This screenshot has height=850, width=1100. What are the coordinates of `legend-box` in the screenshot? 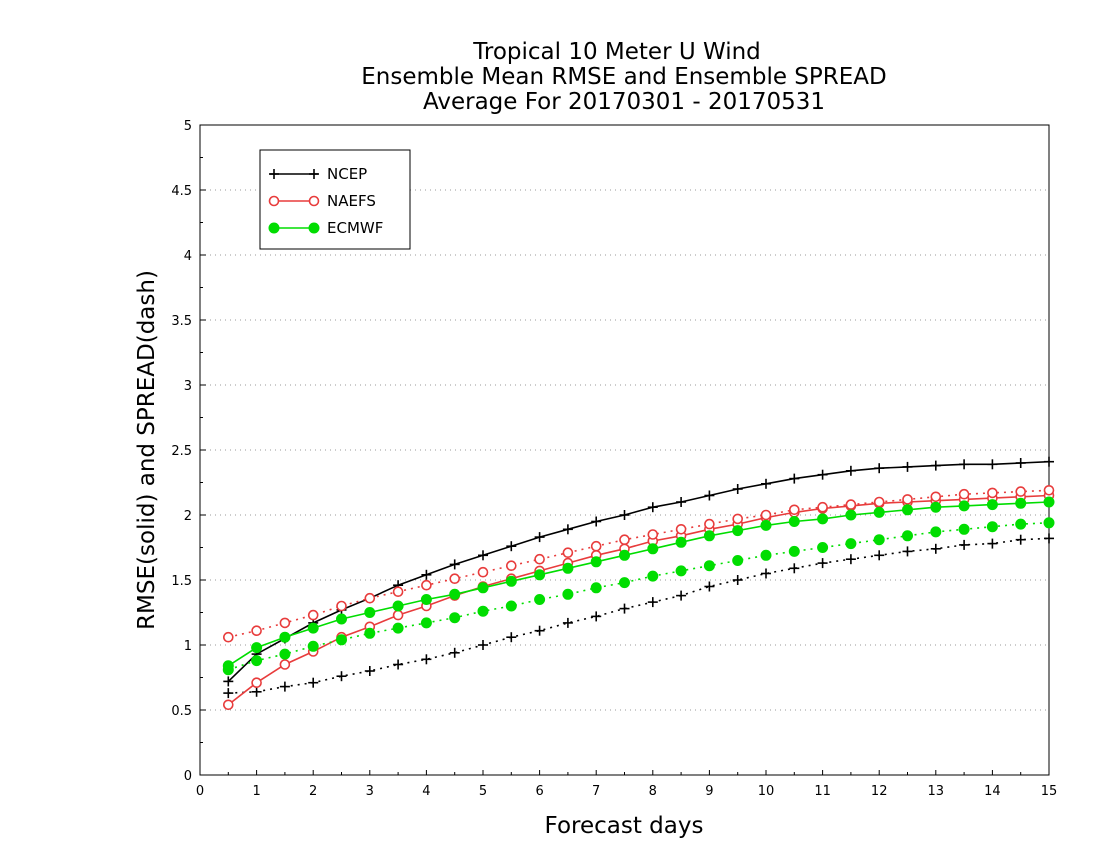 It's located at (335, 199).